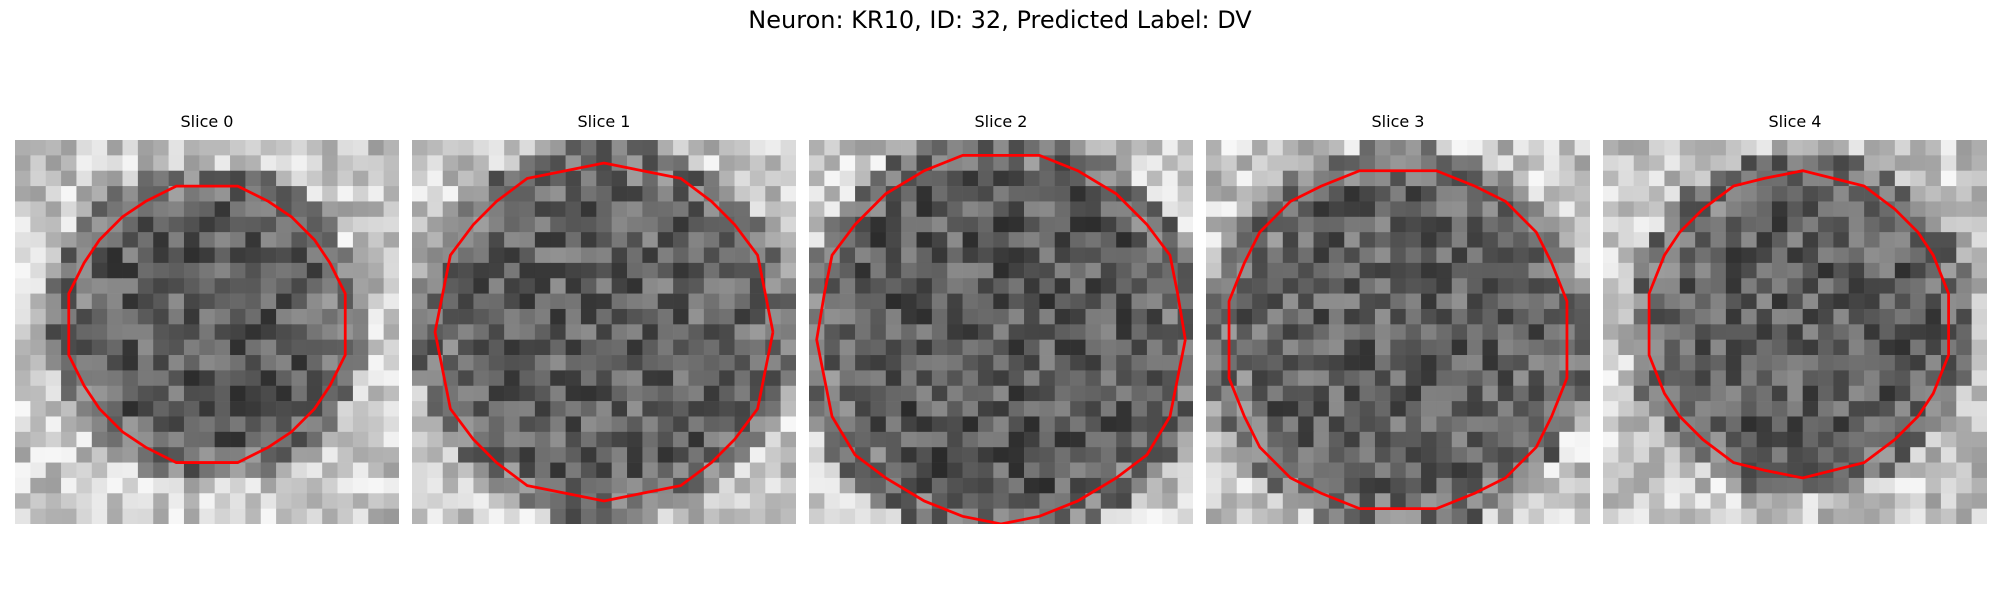  I want to click on slice-panel-0: Slice 0, so click(207, 317).